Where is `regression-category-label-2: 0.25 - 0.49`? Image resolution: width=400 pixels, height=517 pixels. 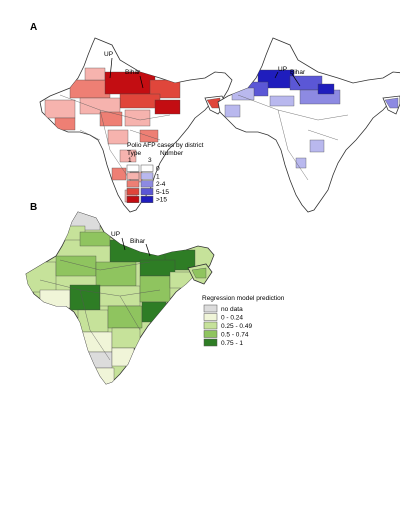 regression-category-label-2: 0.25 - 0.49 is located at coordinates (236, 326).